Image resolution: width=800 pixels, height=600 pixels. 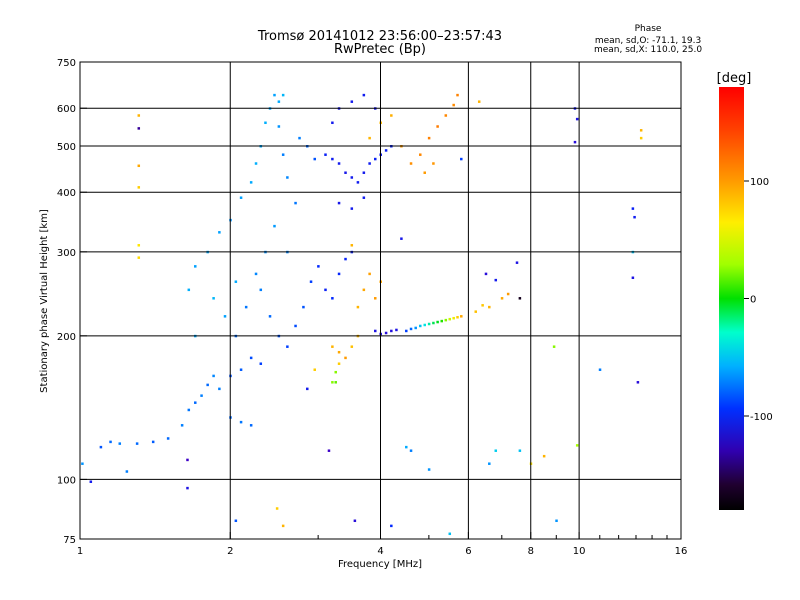 I want to click on y-tick-label: 400, so click(x=66, y=193).